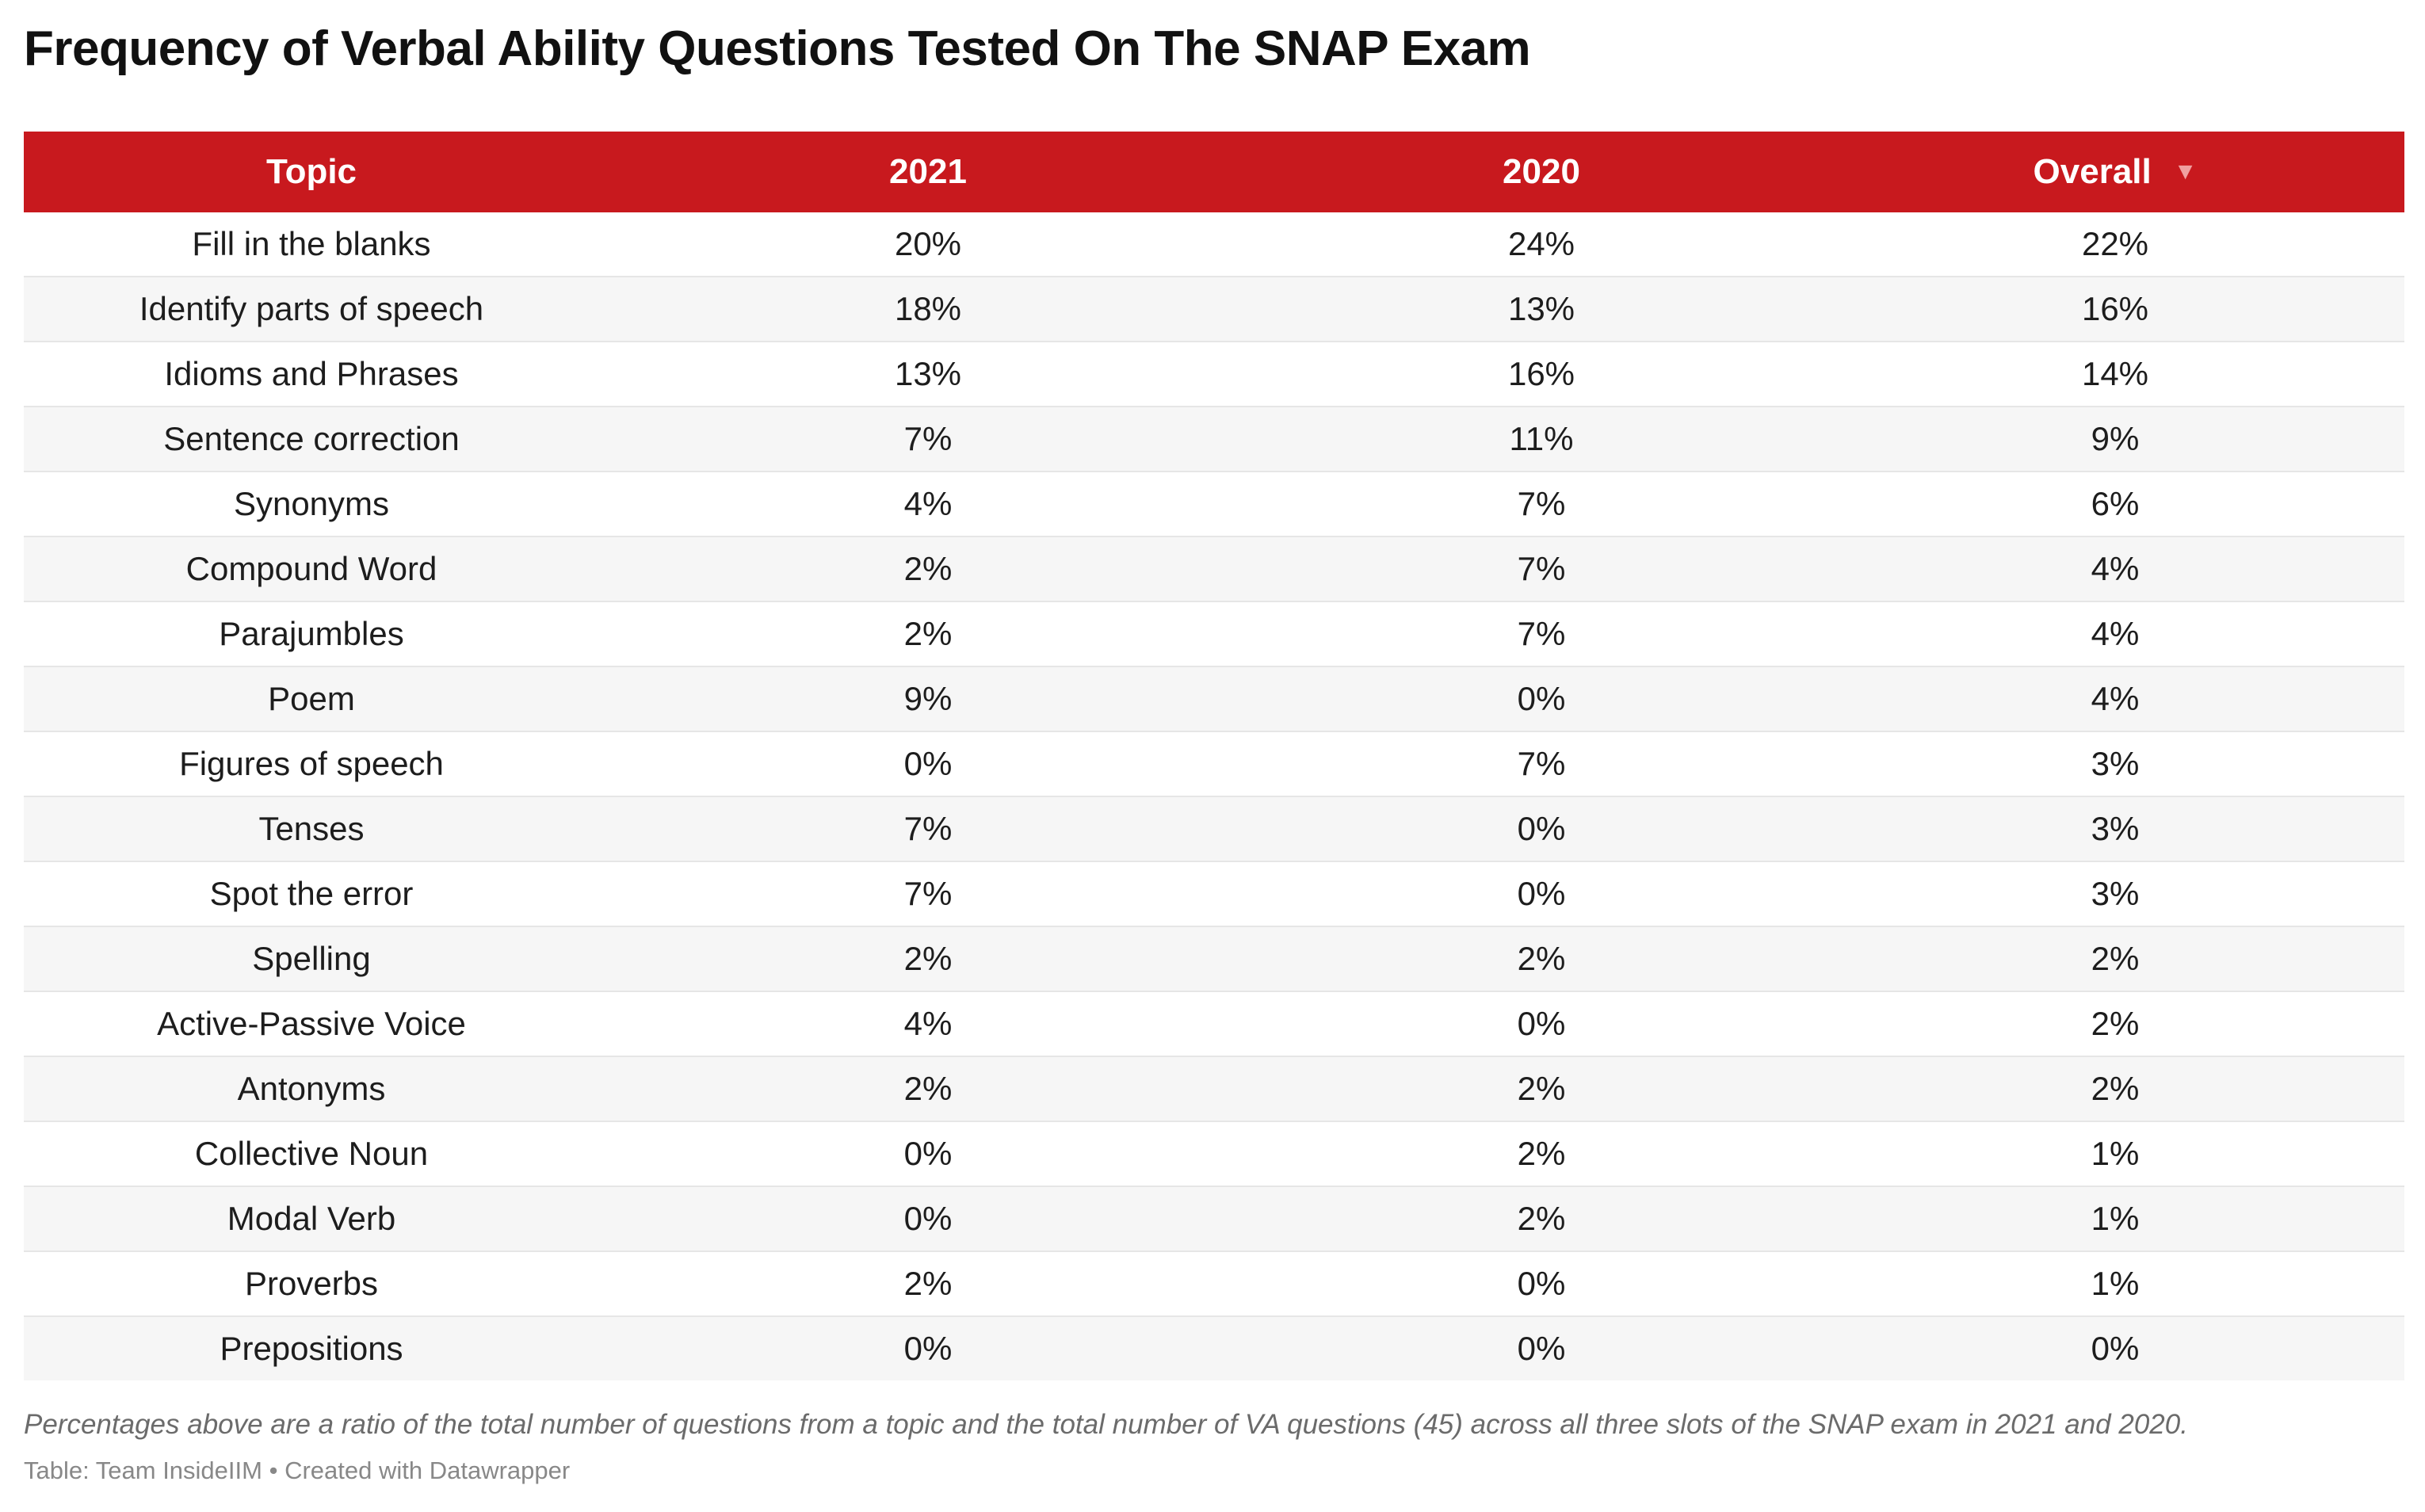  Describe the element at coordinates (1541, 440) in the screenshot. I see `cell-2020: 11%` at that location.